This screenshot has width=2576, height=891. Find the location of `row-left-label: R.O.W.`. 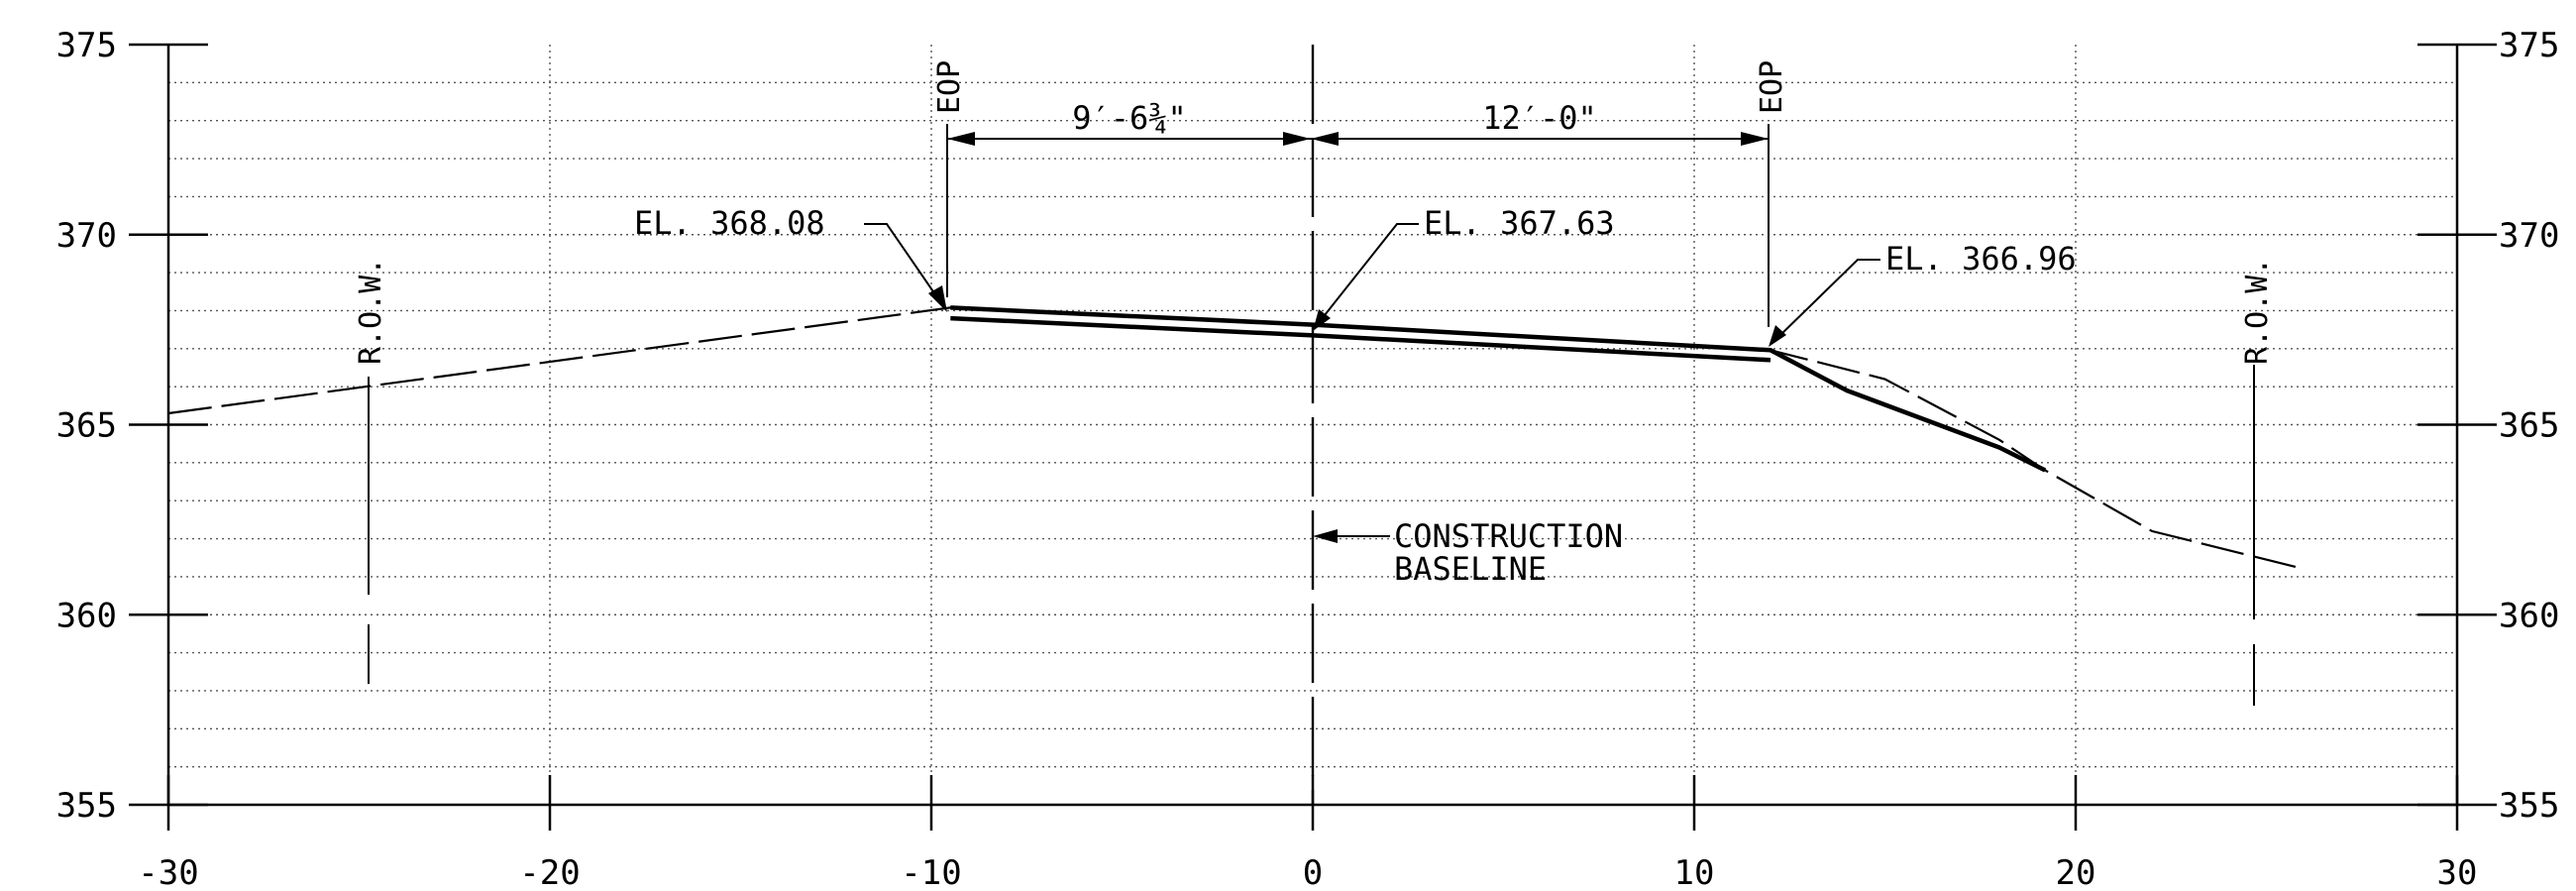

row-left-label: R.O.W. is located at coordinates (371, 311).